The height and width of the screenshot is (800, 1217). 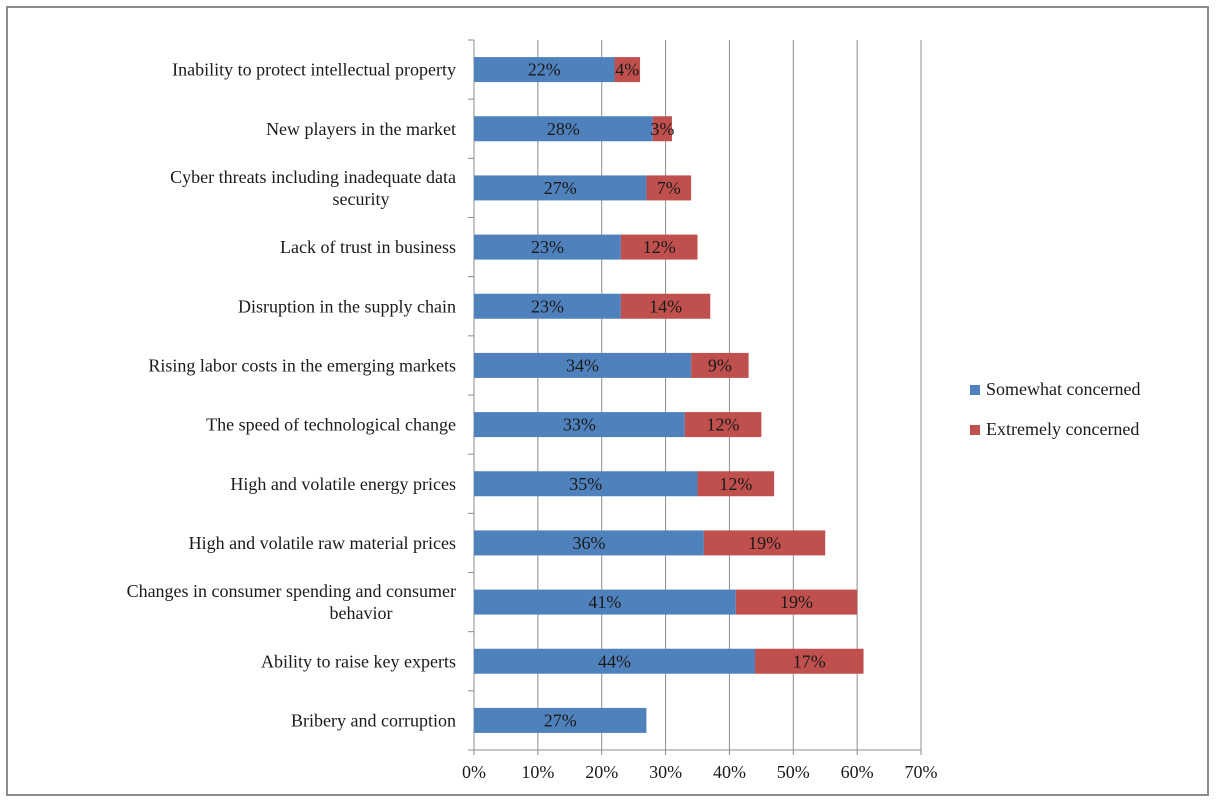 I want to click on category-label: Ability to raise key experts, so click(x=358, y=661).